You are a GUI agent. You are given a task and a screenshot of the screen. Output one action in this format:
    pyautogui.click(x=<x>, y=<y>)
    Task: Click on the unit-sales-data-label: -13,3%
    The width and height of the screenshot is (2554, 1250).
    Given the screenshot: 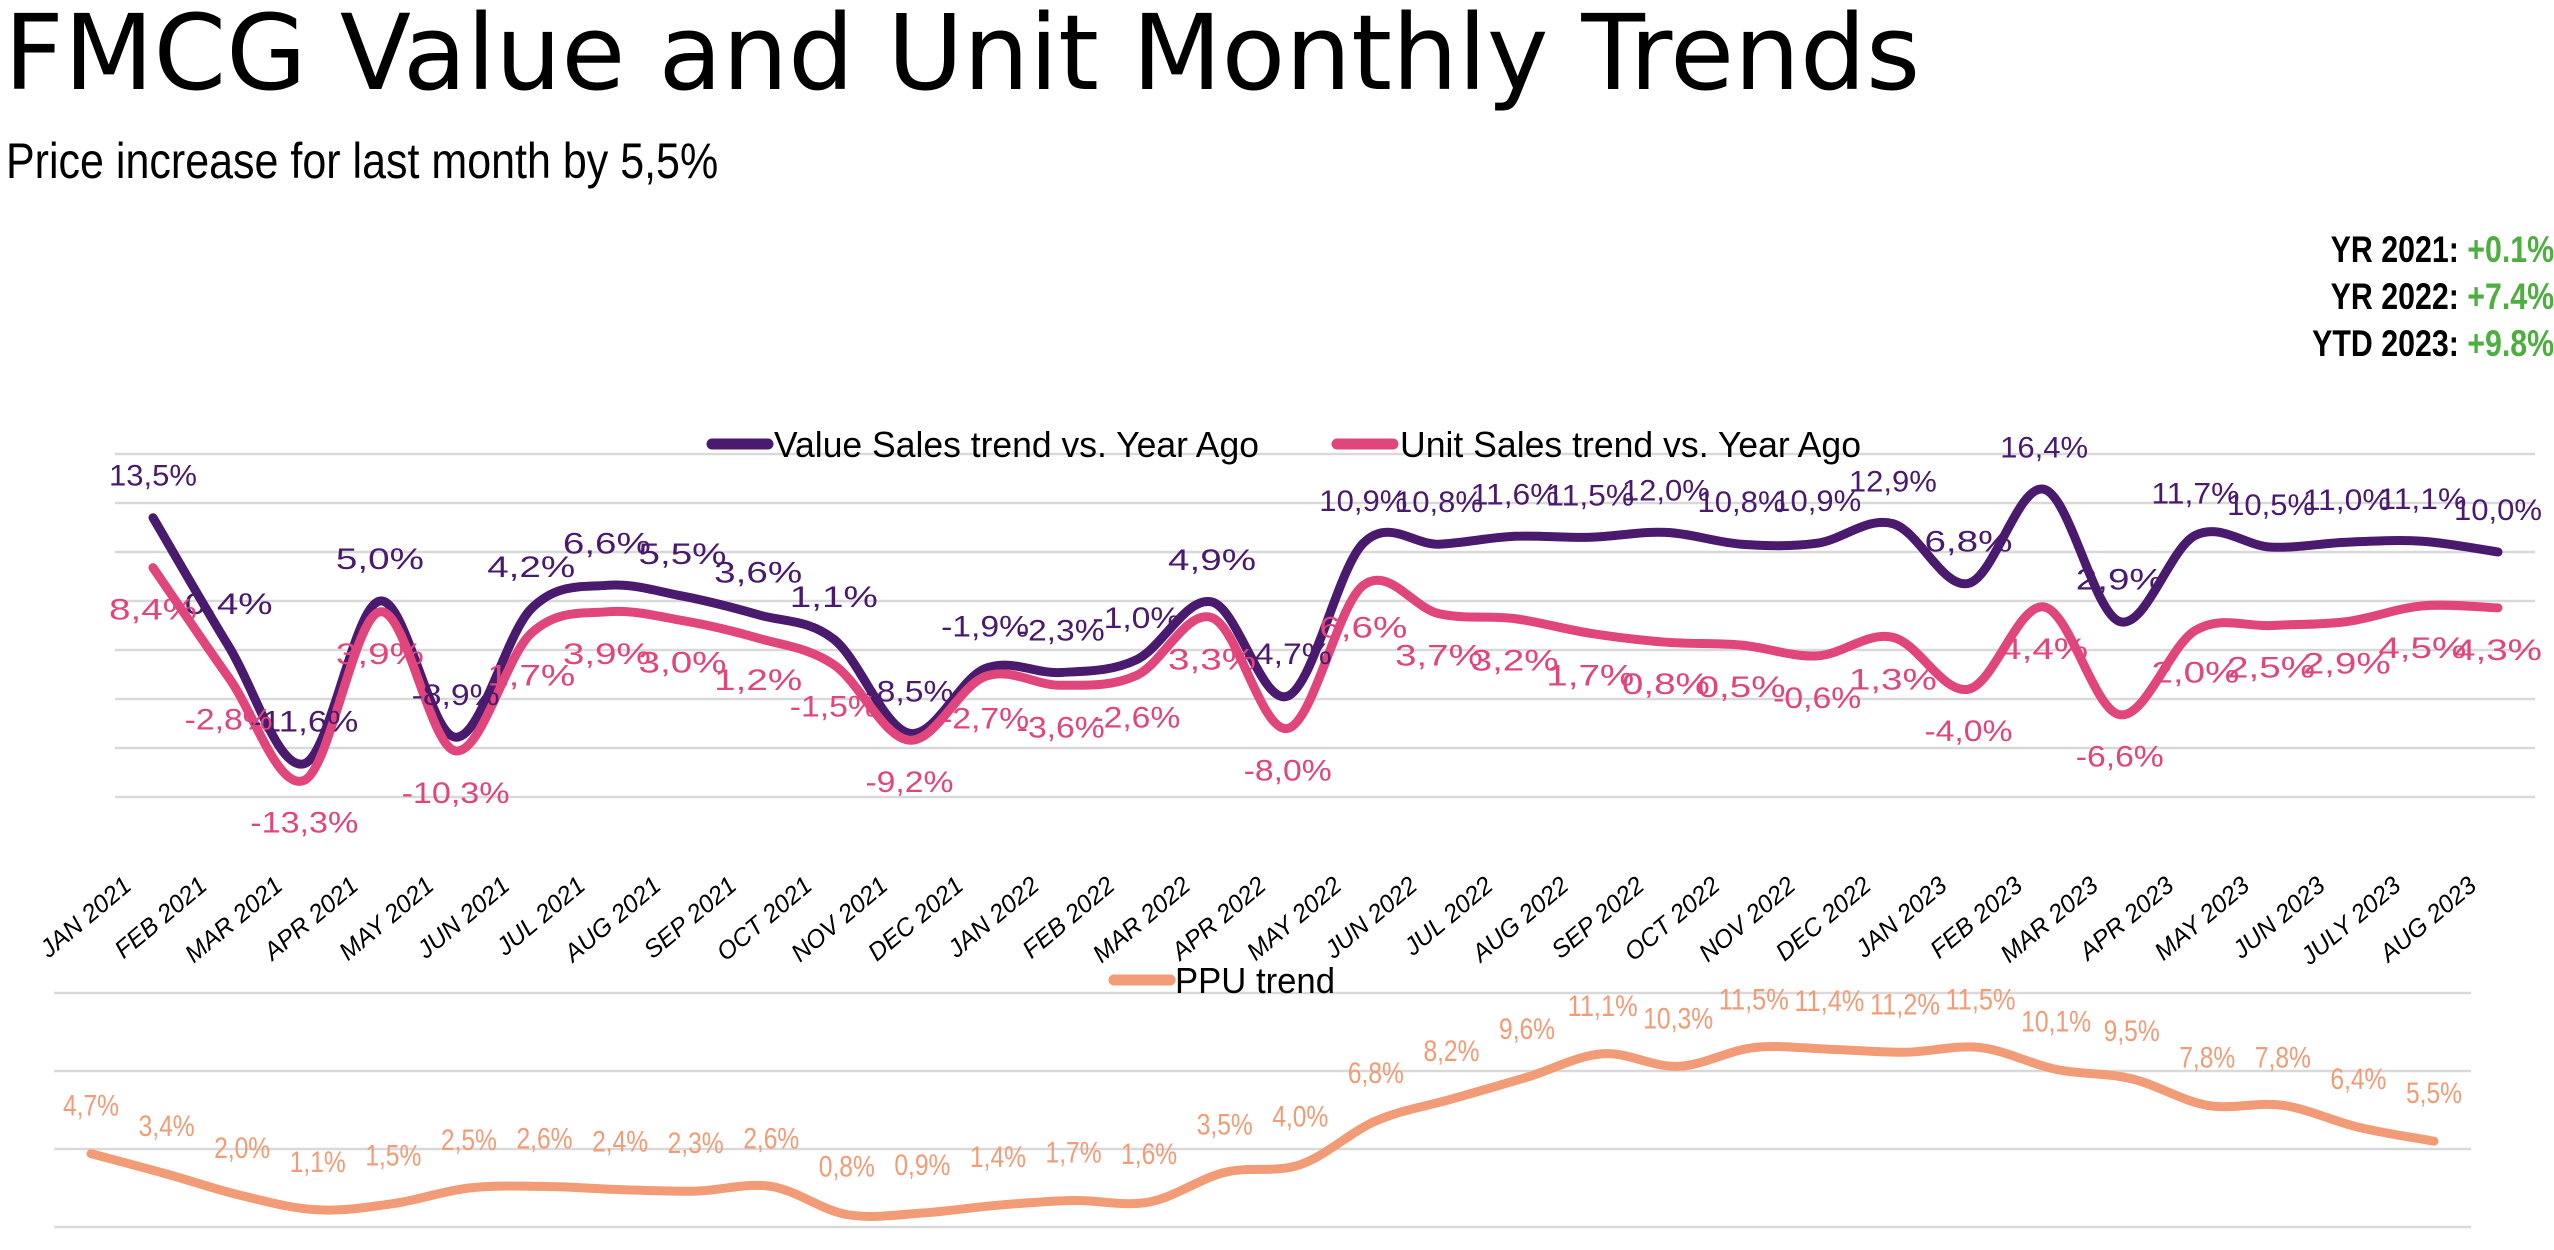 What is the action you would take?
    pyautogui.click(x=304, y=822)
    